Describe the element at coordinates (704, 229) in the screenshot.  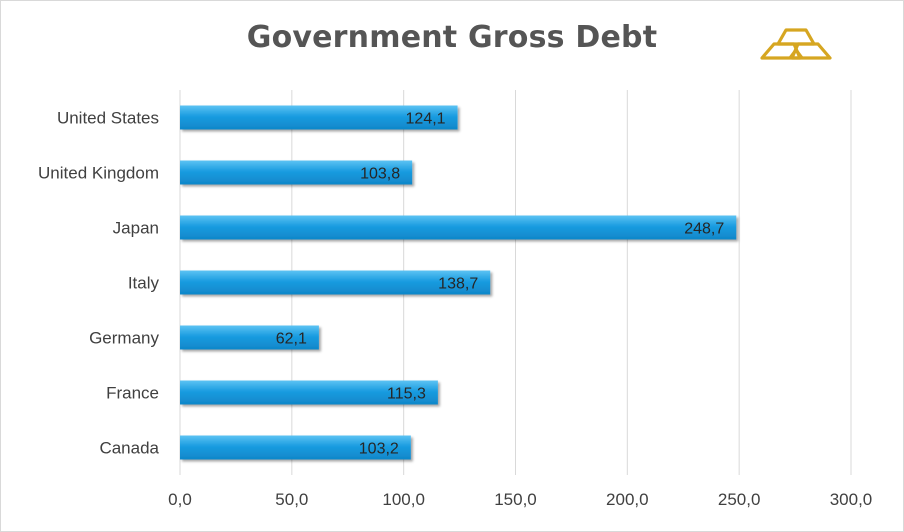
I see `data-label: 248,7` at that location.